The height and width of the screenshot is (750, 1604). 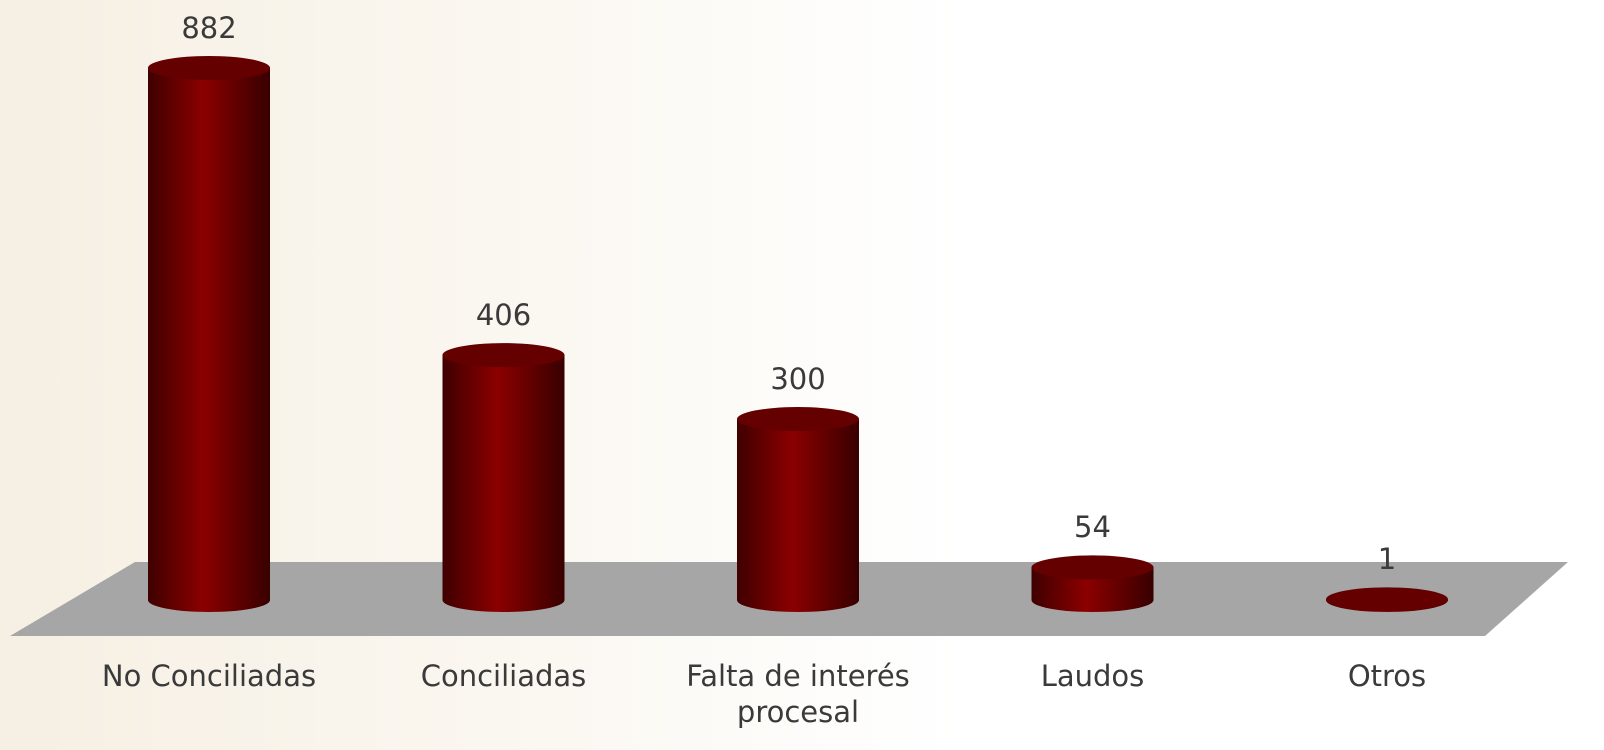 I want to click on x-tick-label: No Conciliadas, so click(x=209, y=676).